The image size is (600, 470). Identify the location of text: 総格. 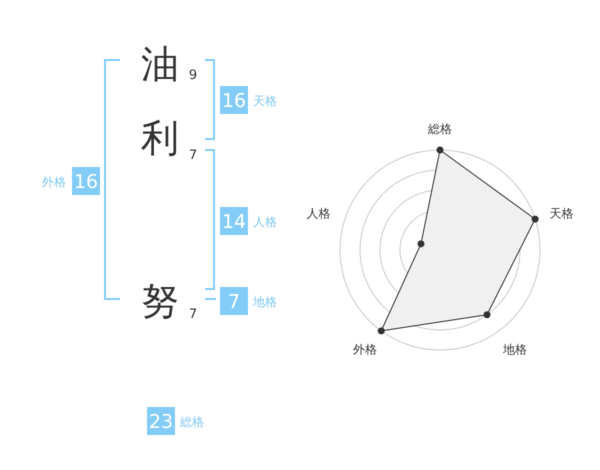
(191, 422).